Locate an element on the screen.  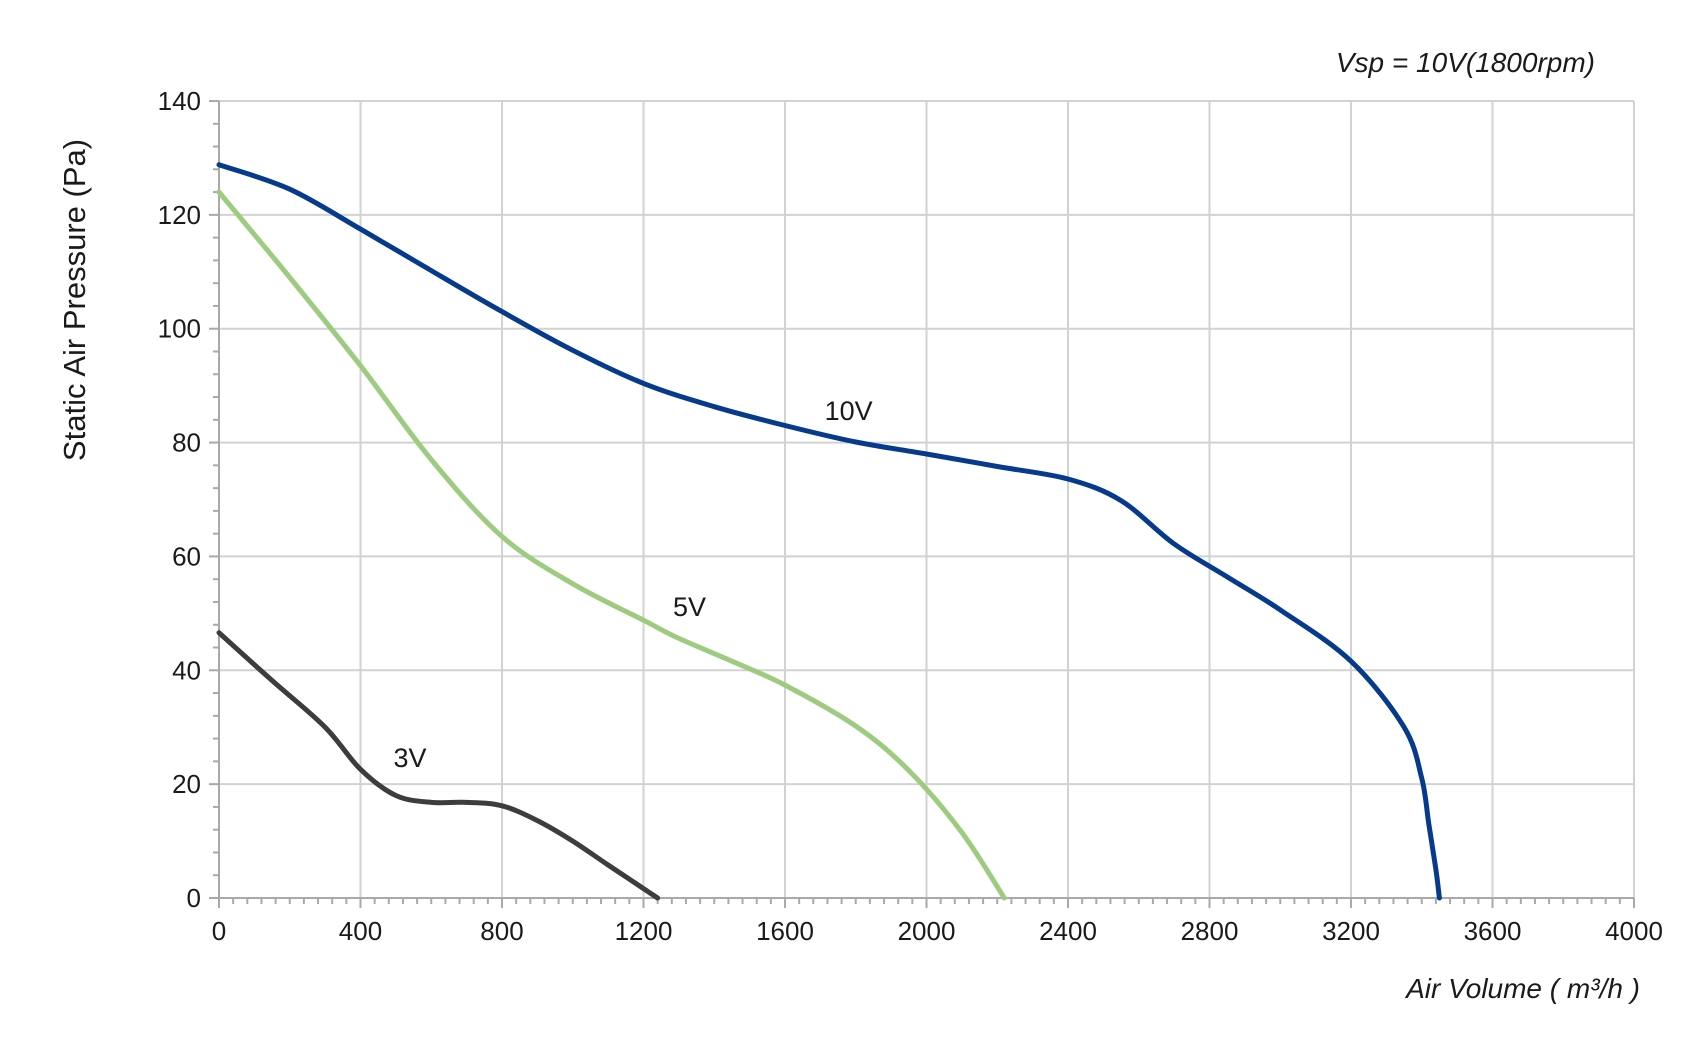
series-line-3v is located at coordinates (438, 765).